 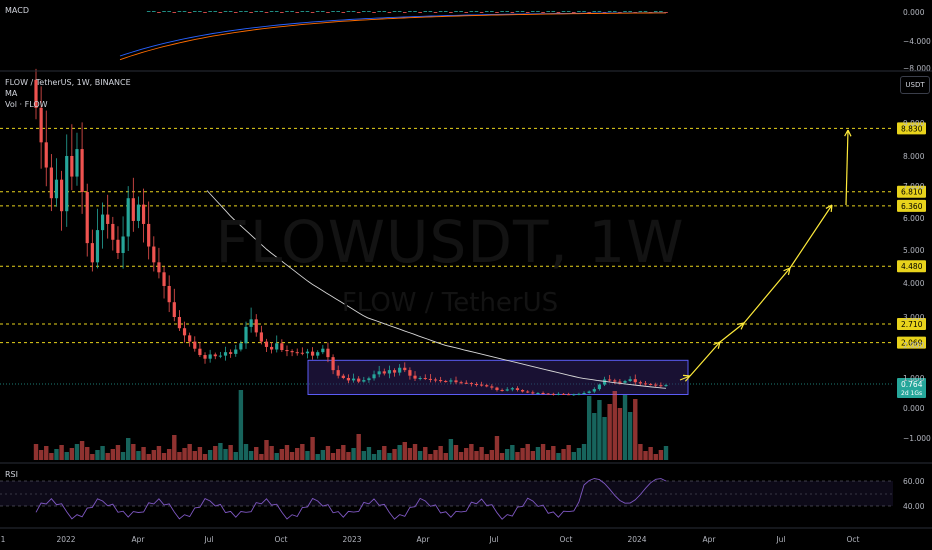 I want to click on symbol-title: FLOW / TetherUS, 1W, BINANCE, so click(x=68, y=82).